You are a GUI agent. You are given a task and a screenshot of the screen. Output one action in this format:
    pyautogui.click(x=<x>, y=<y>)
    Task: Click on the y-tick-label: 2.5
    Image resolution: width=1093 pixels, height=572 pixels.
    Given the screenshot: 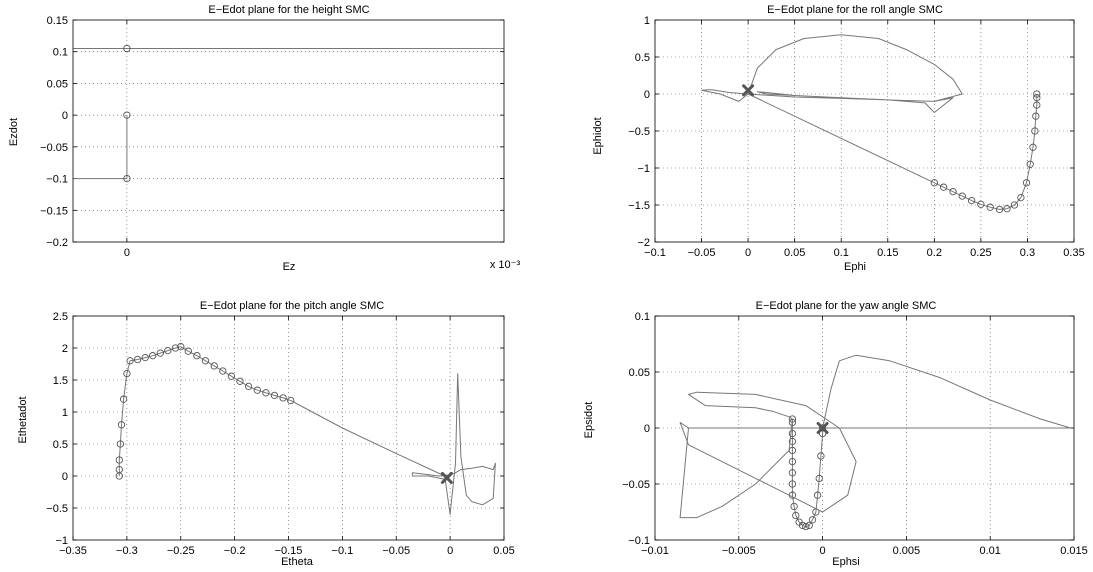 What is the action you would take?
    pyautogui.click(x=60, y=317)
    